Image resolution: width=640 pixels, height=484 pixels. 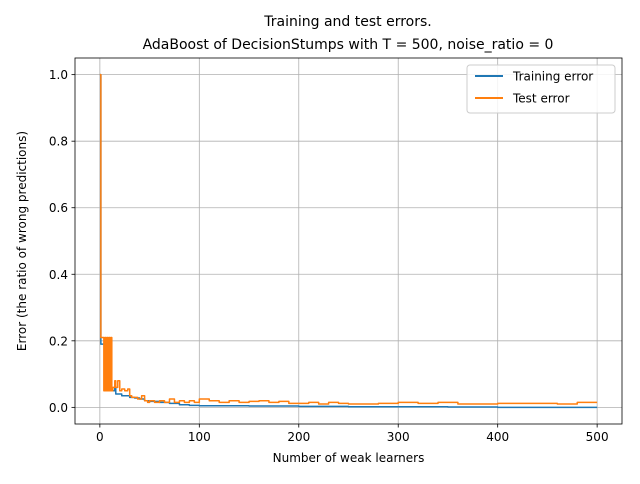 I want to click on x-axis-label: Number of weak learners, so click(x=349, y=458).